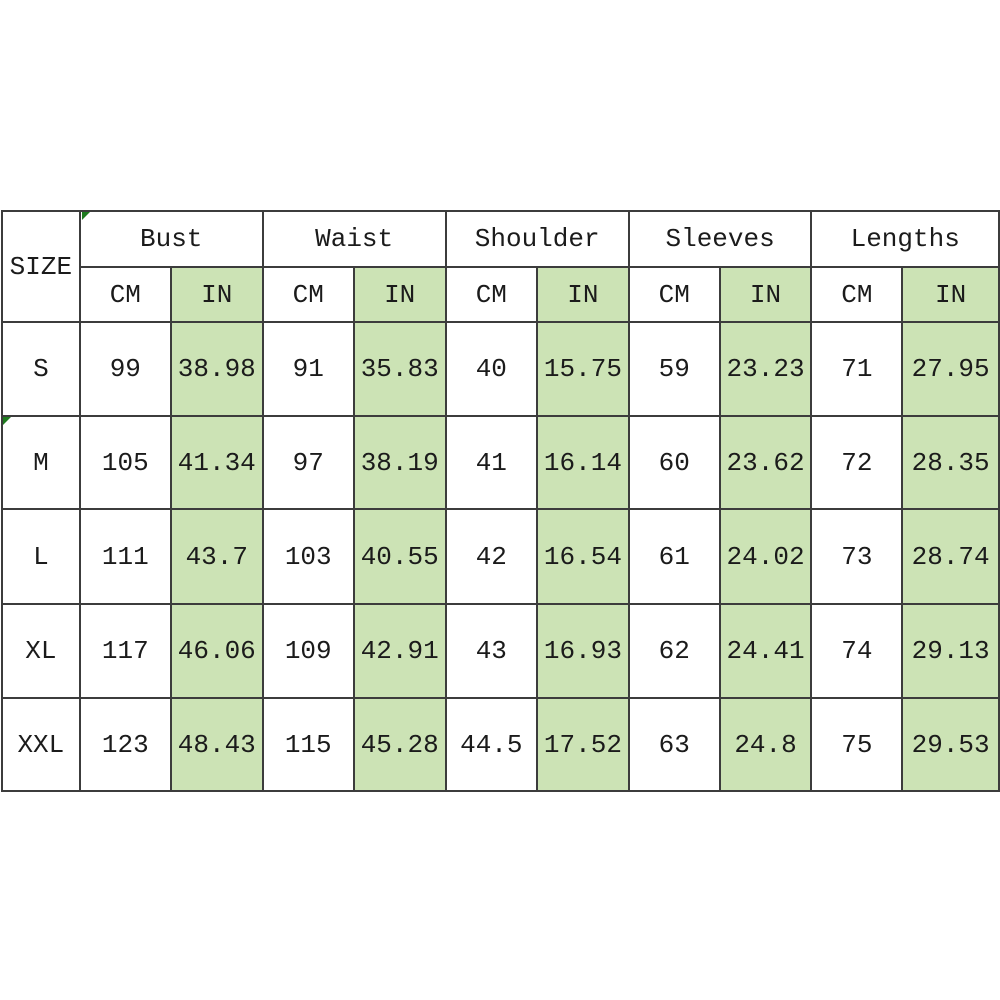 The height and width of the screenshot is (1000, 1000). Describe the element at coordinates (125, 651) in the screenshot. I see `measurement-cell: 117` at that location.